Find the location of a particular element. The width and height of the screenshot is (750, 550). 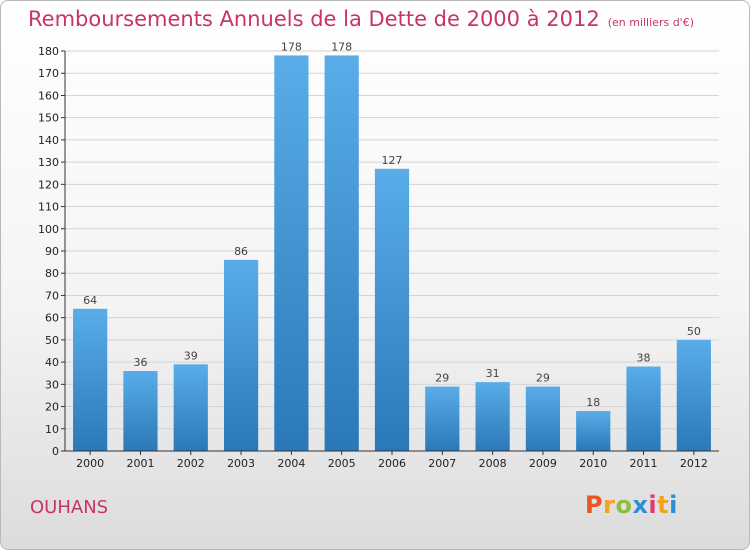

data-label-2002: 39 is located at coordinates (191, 355).